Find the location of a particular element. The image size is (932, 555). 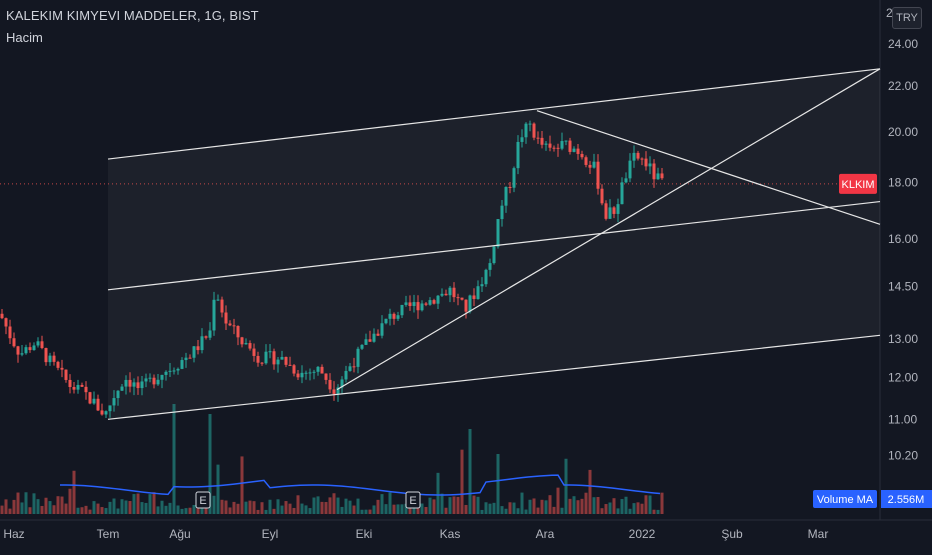

volume-ma-legend-box is located at coordinates (845, 499).